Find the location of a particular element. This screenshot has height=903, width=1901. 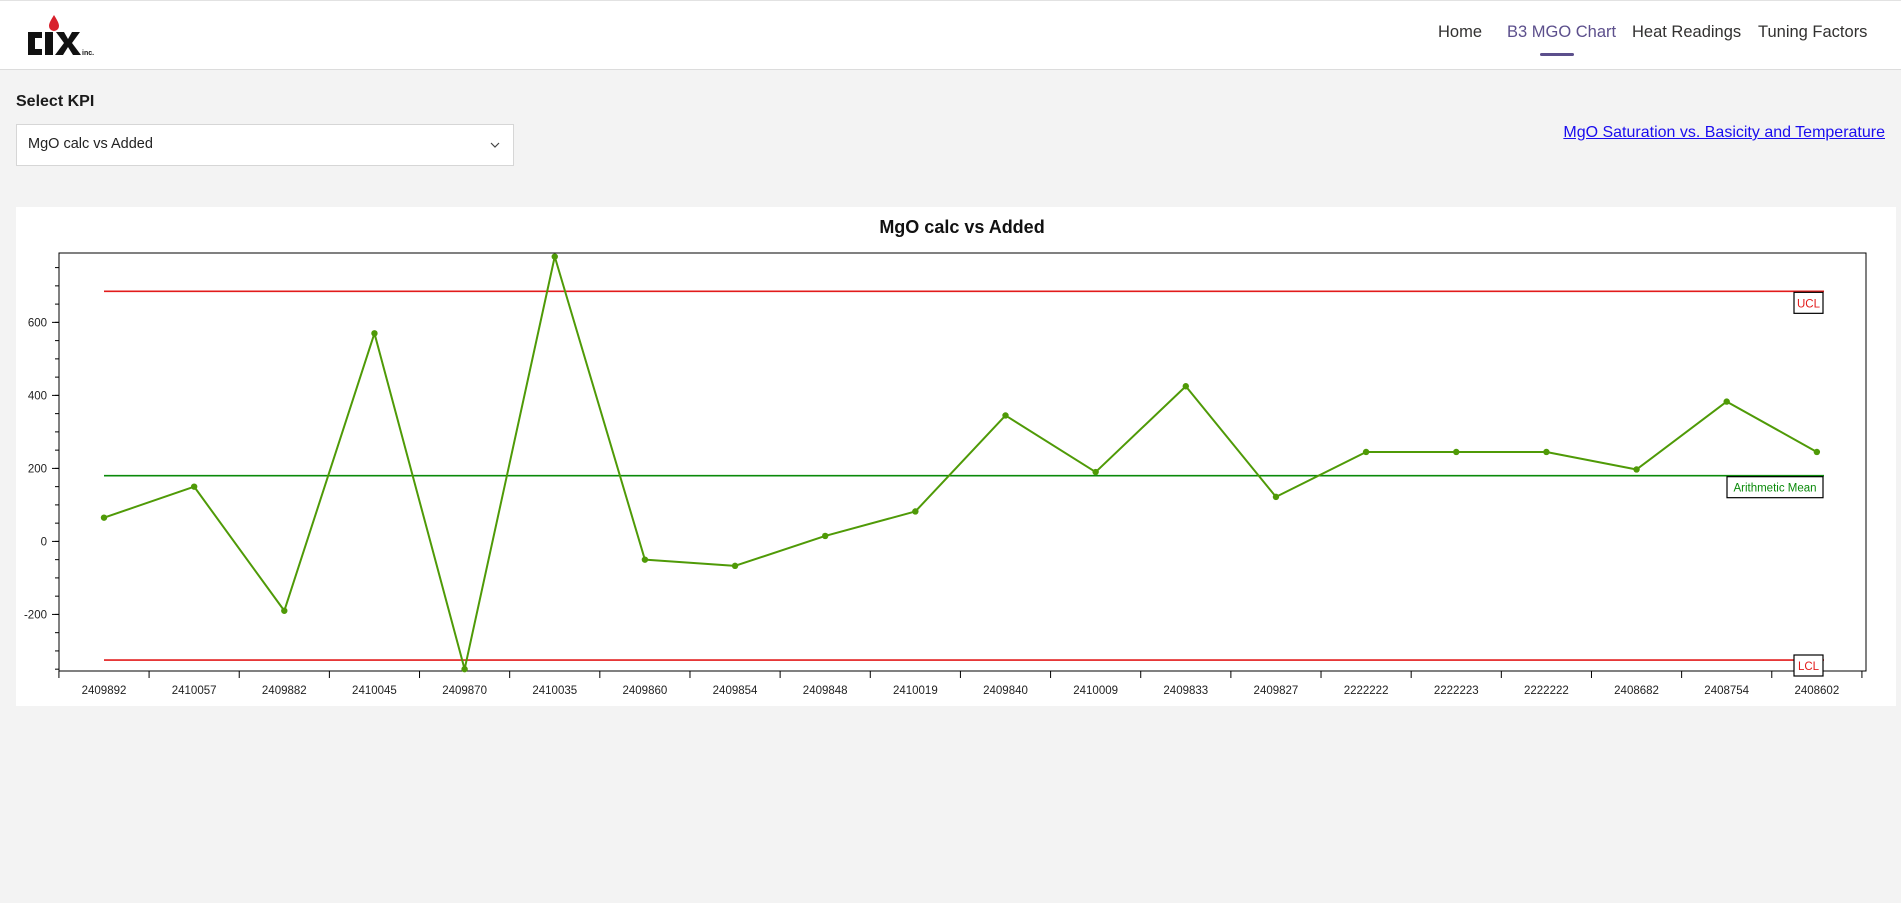

reference-label: Arithmetic Mean is located at coordinates (1774, 489).